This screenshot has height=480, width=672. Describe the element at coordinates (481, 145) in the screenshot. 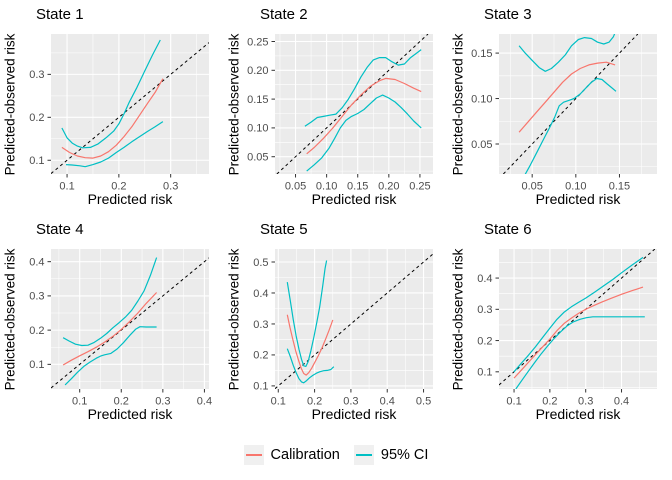

I see `y-tick-label: 0.05` at that location.